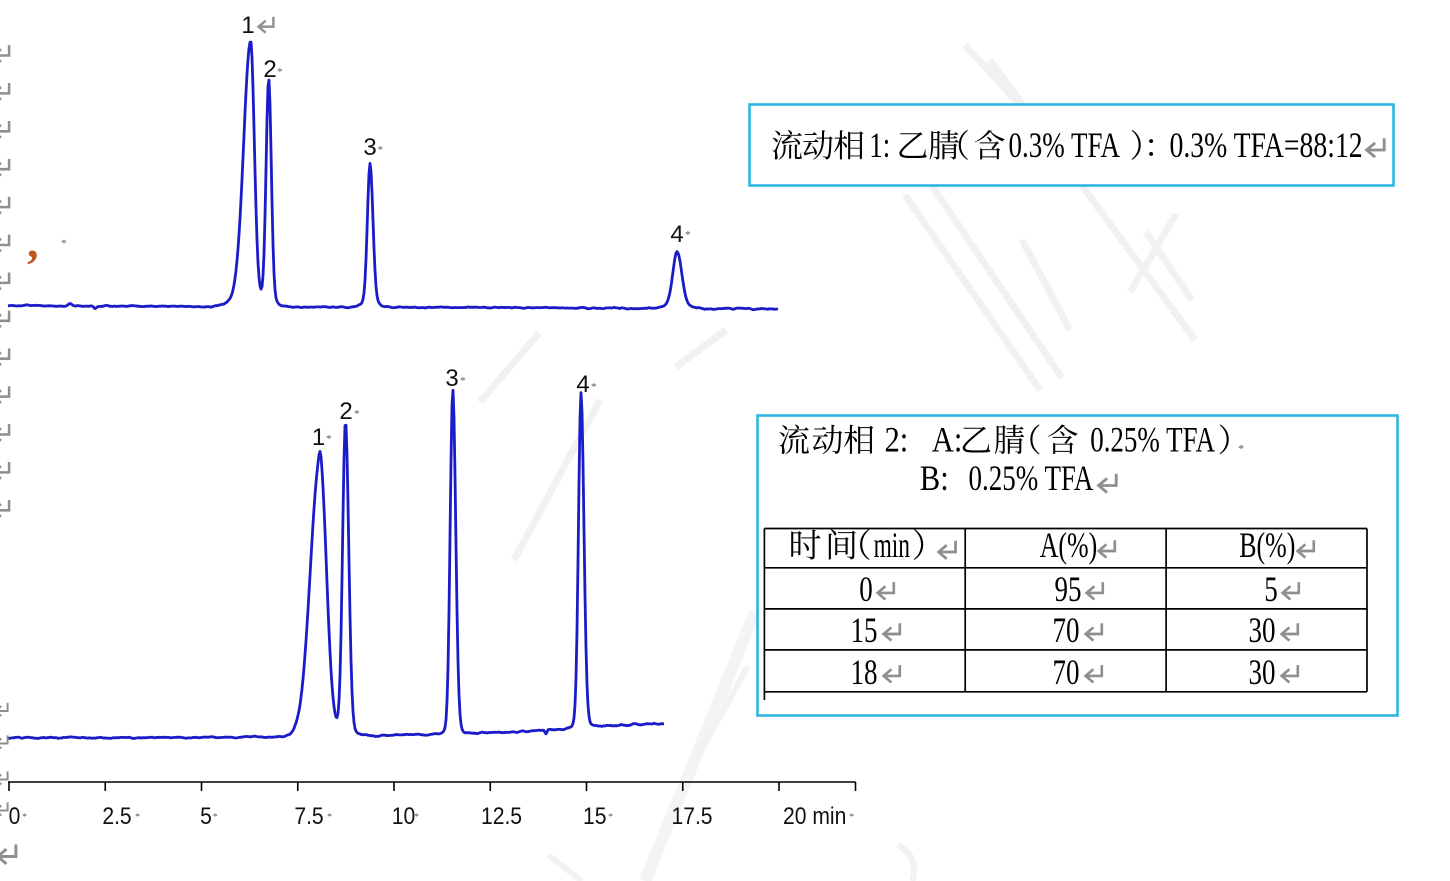 This screenshot has width=1450, height=881. Describe the element at coordinates (892, 545) in the screenshot. I see `svg-text: min` at that location.